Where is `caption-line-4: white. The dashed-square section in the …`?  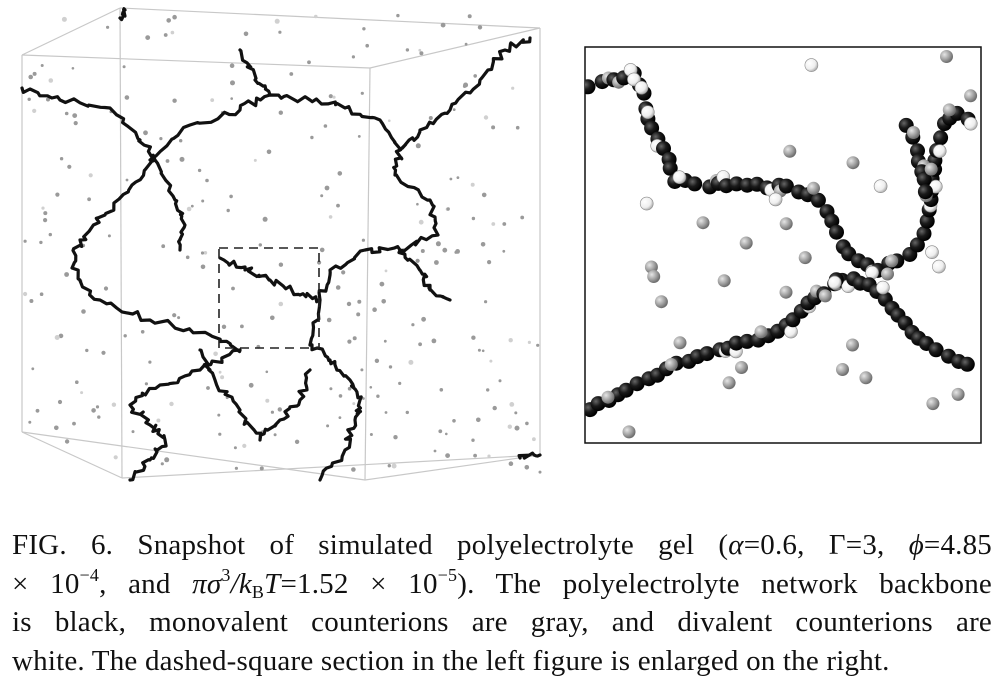
caption-line-4: white. The dashed-square section in the … is located at coordinates (451, 660).